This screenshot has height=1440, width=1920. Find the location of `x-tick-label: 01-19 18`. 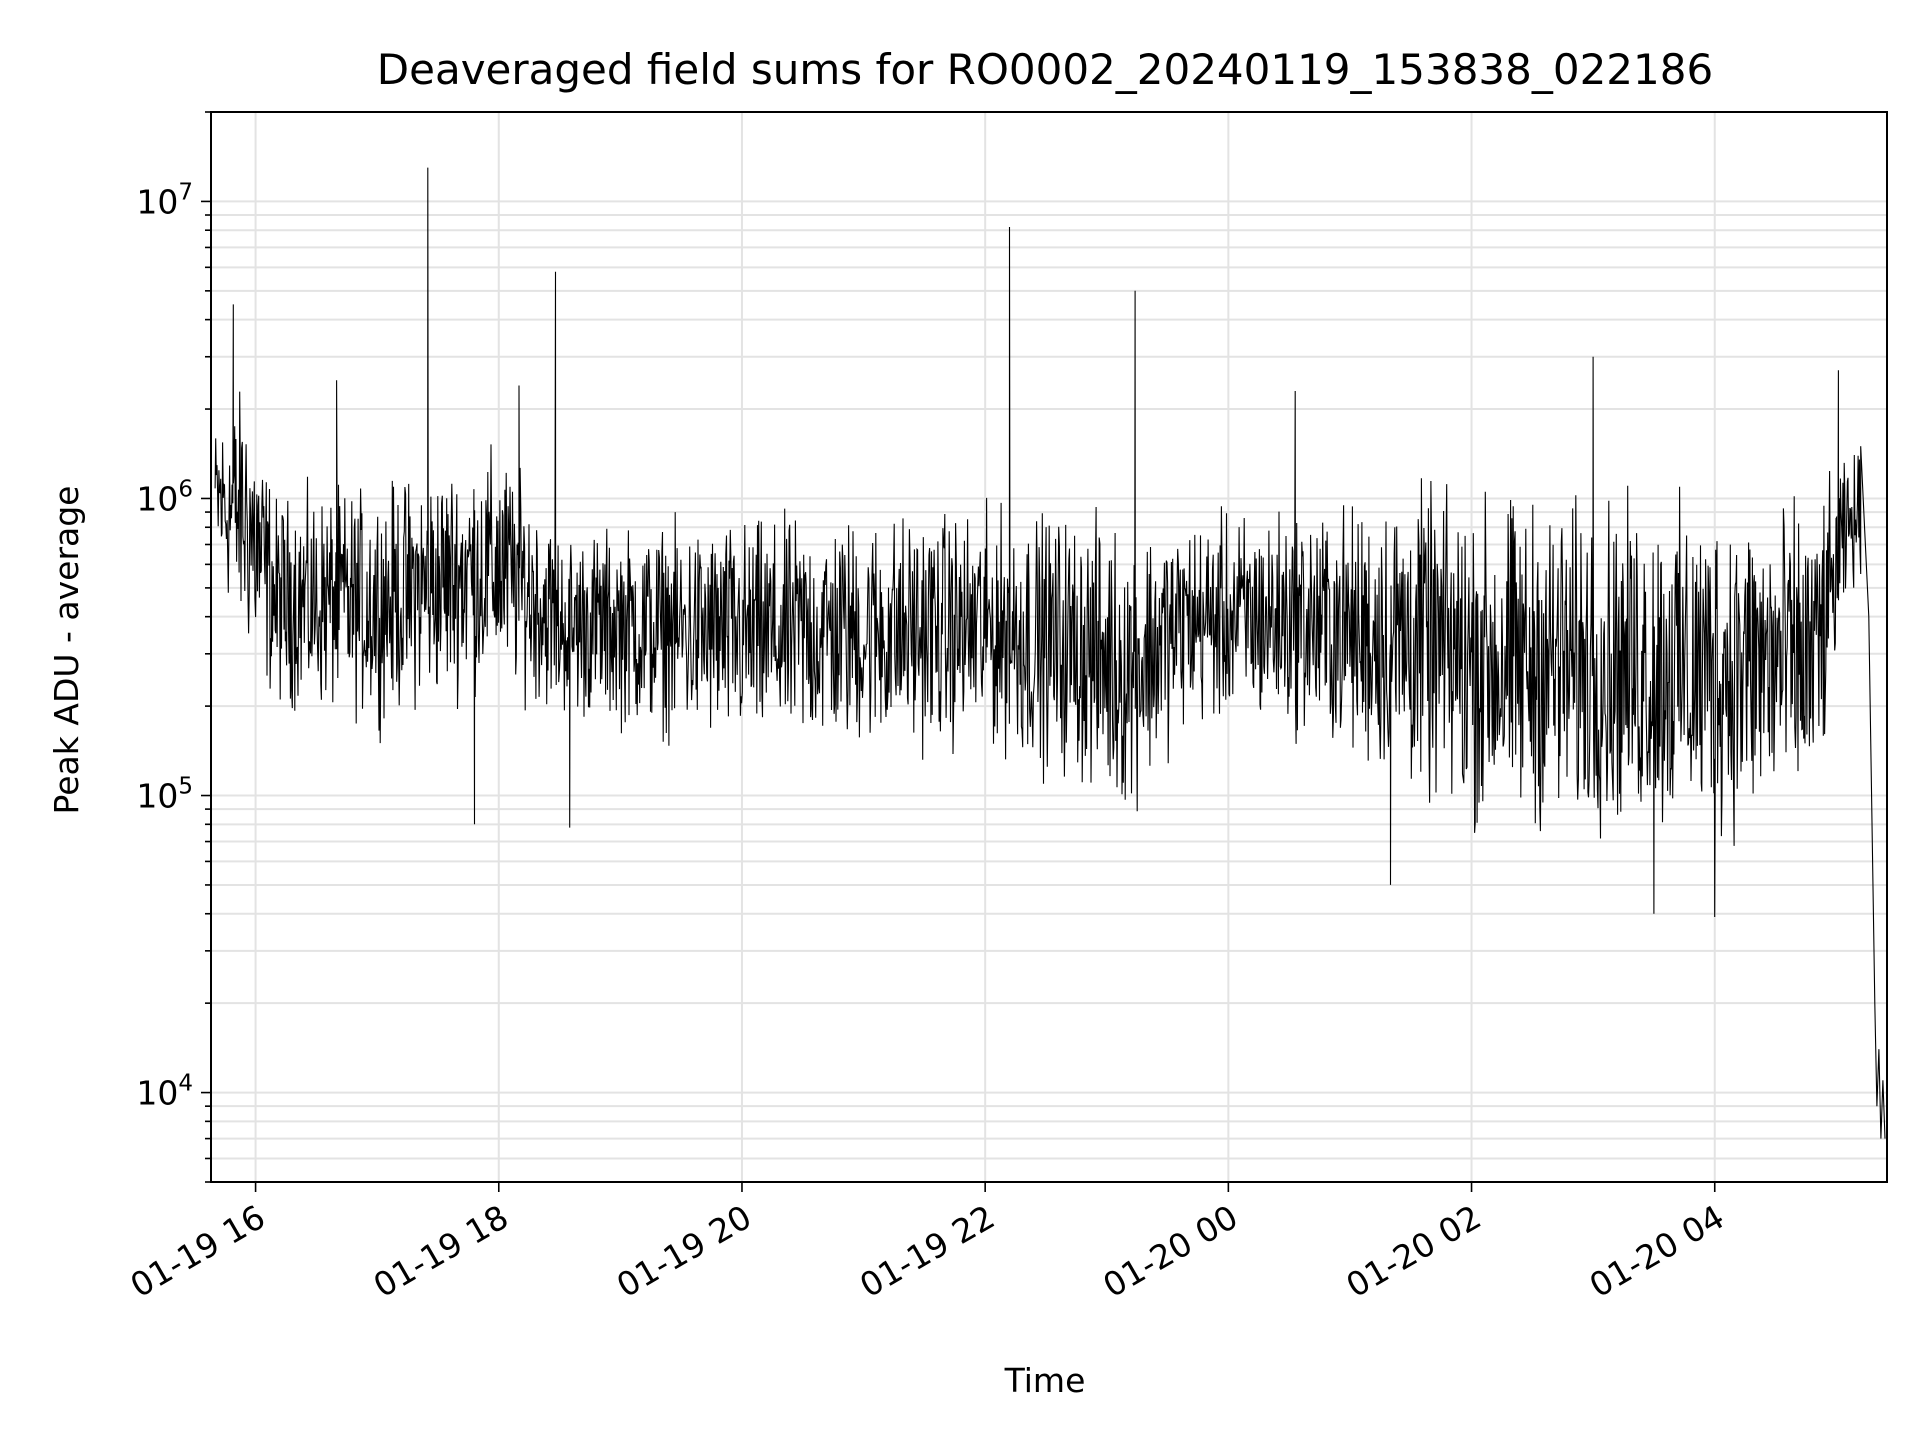

x-tick-label: 01-19 18 is located at coordinates (441, 1251).